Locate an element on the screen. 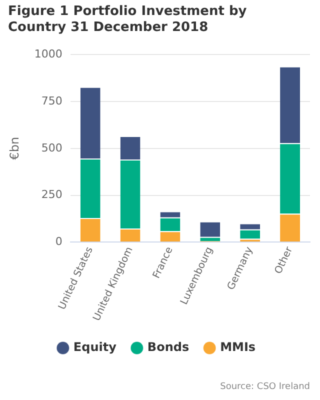 The image size is (320, 400). source-note: Source: CSO Ireland is located at coordinates (265, 387).